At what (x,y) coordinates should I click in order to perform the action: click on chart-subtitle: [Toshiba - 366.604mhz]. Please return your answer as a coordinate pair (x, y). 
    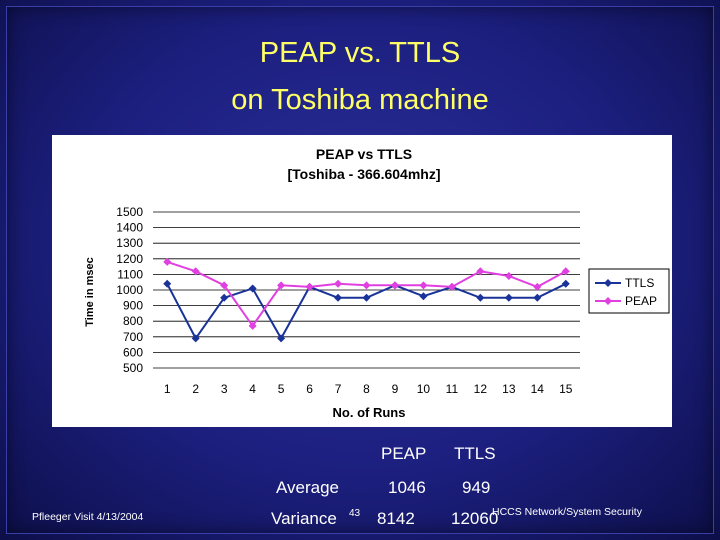
    Looking at the image, I should click on (363, 174).